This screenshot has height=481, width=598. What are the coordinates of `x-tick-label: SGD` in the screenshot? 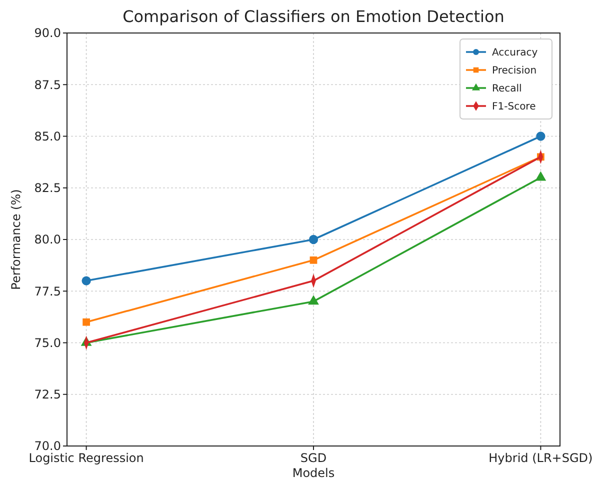 It's located at (313, 458).